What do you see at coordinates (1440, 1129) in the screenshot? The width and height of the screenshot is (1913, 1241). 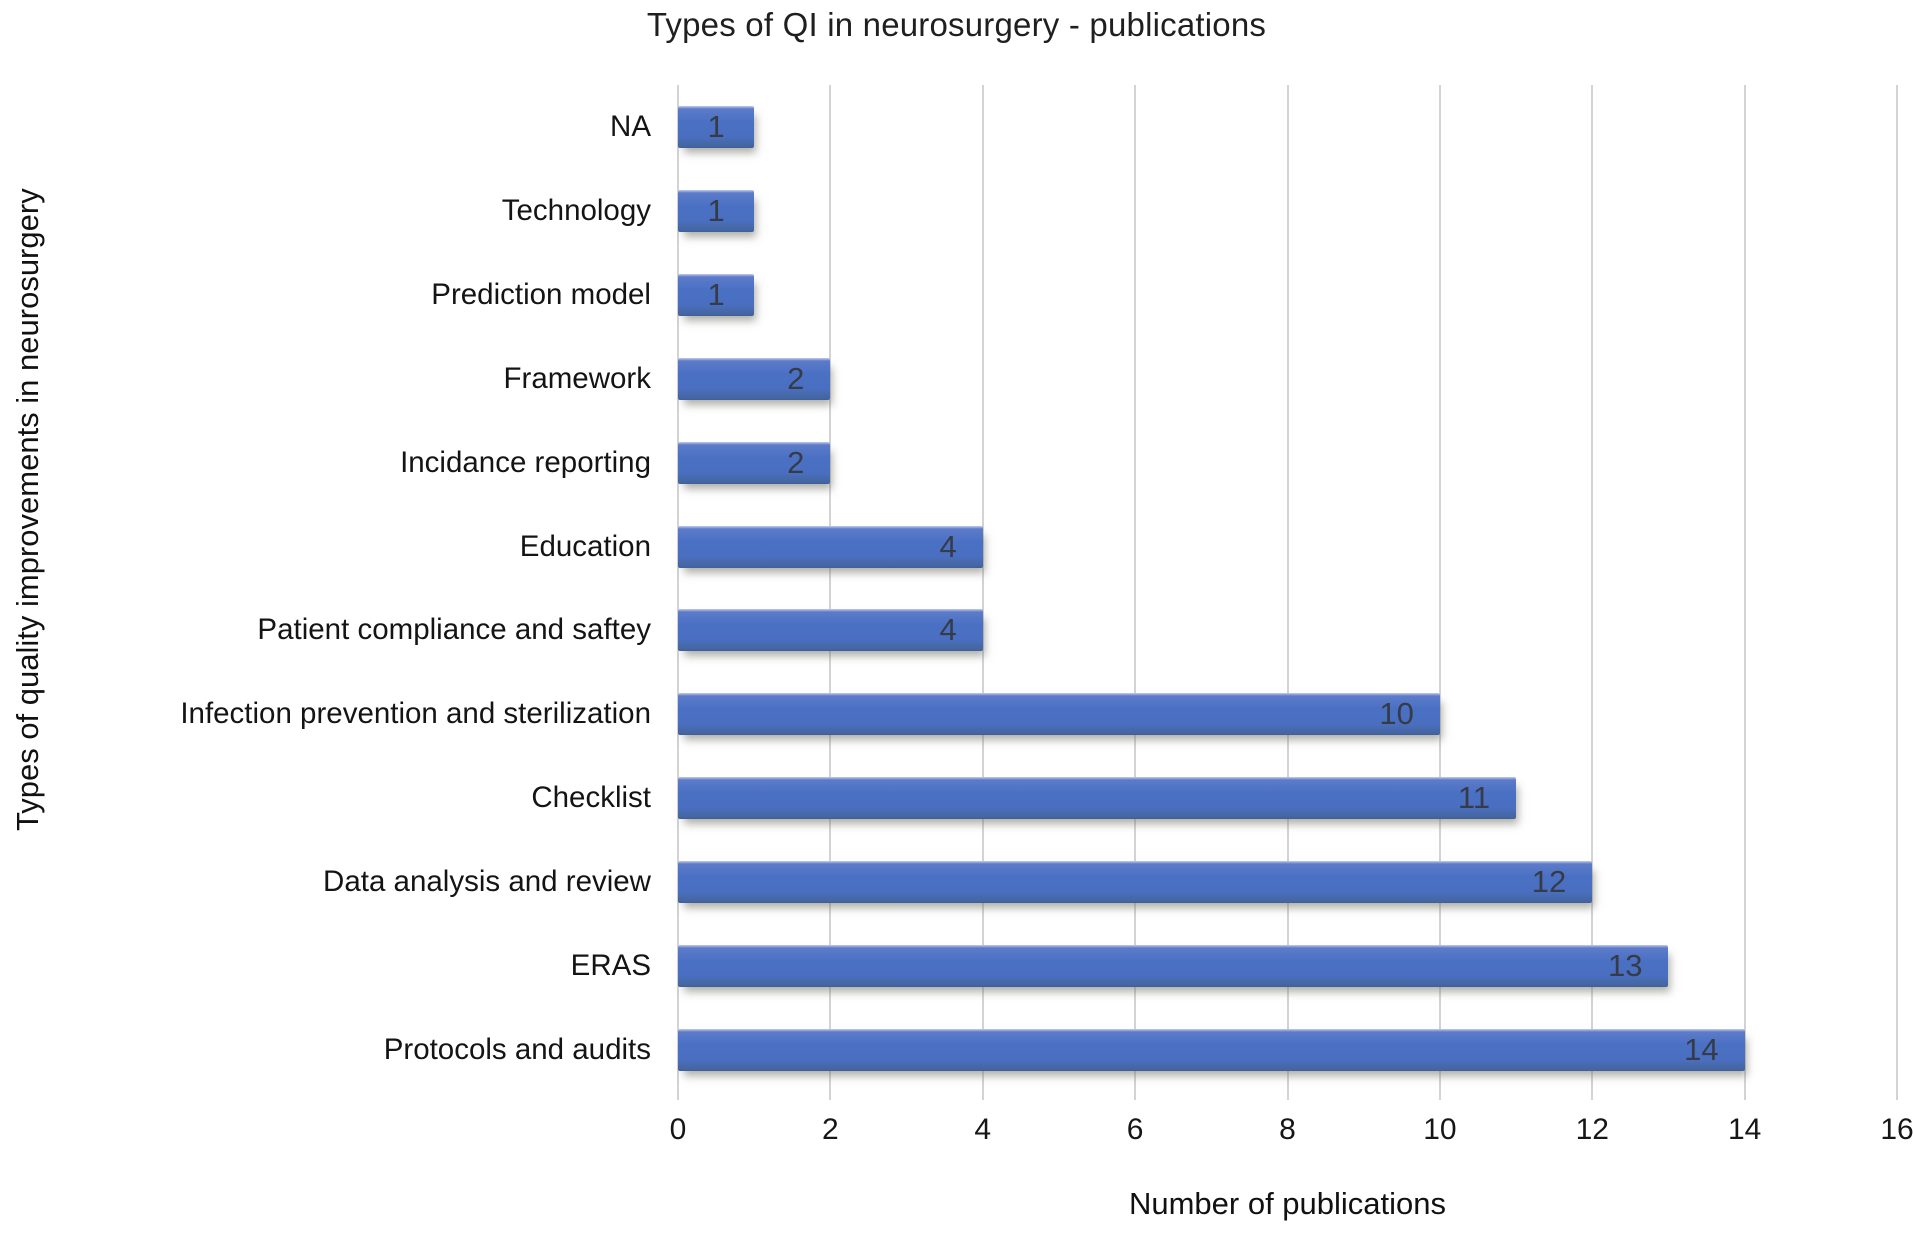 I see `x-tick-label: 10` at bounding box center [1440, 1129].